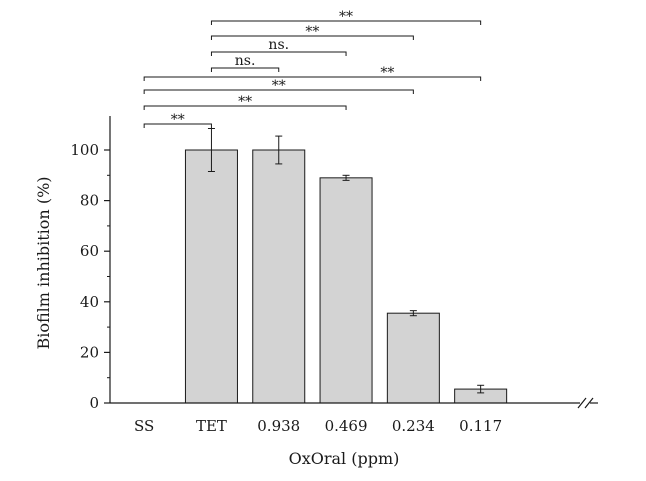  What do you see at coordinates (89, 201) in the screenshot?
I see `y-tick-label: 80` at bounding box center [89, 201].